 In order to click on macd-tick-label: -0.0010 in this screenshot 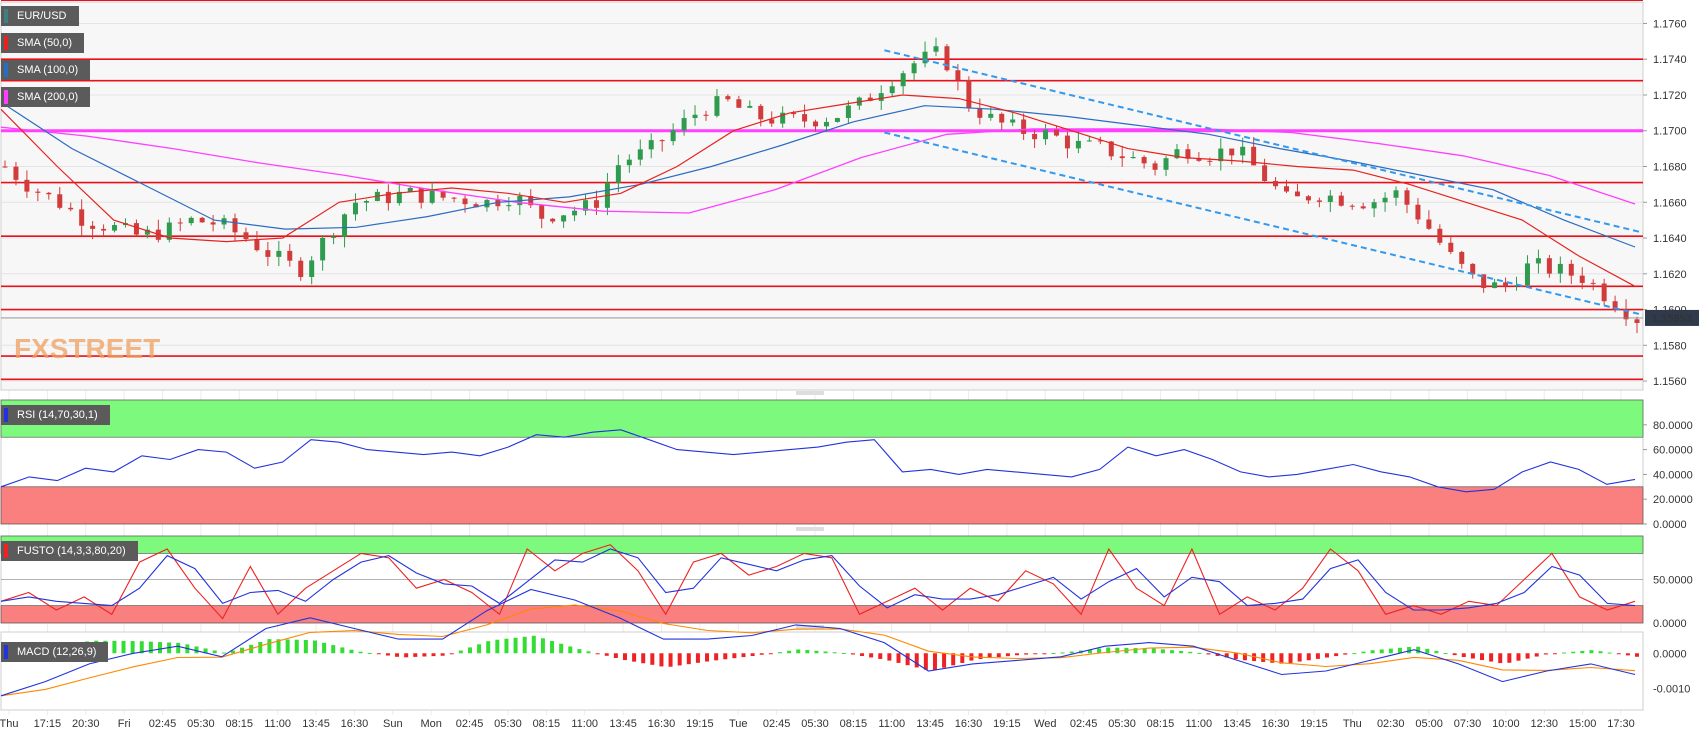, I will do `click(1671, 690)`.